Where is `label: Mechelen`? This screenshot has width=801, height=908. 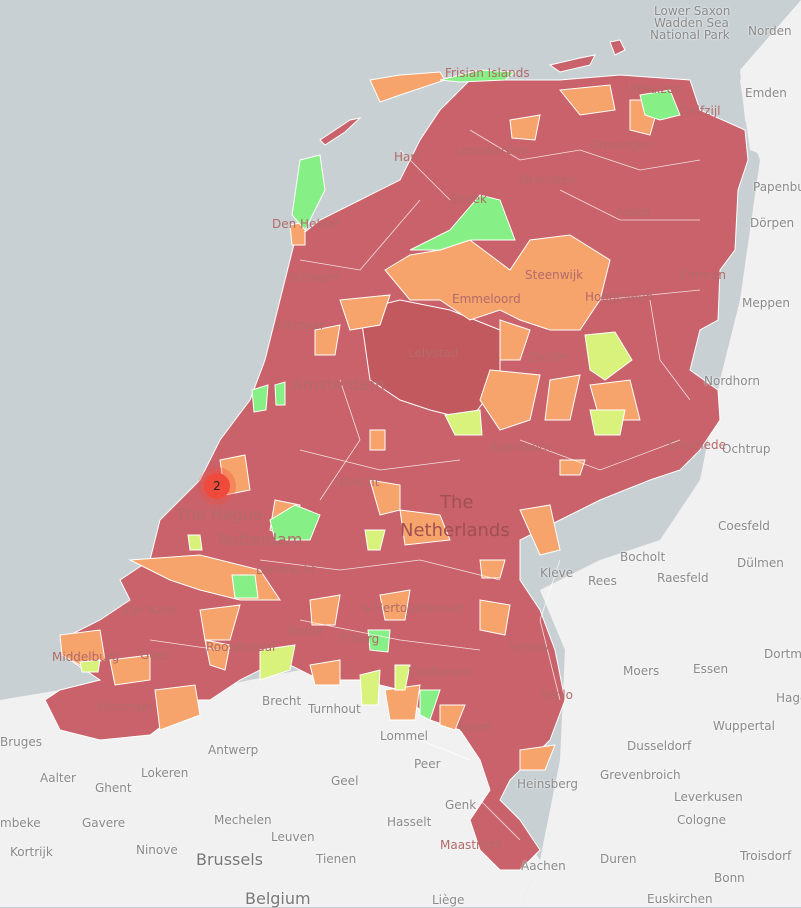
label: Mechelen is located at coordinates (243, 820).